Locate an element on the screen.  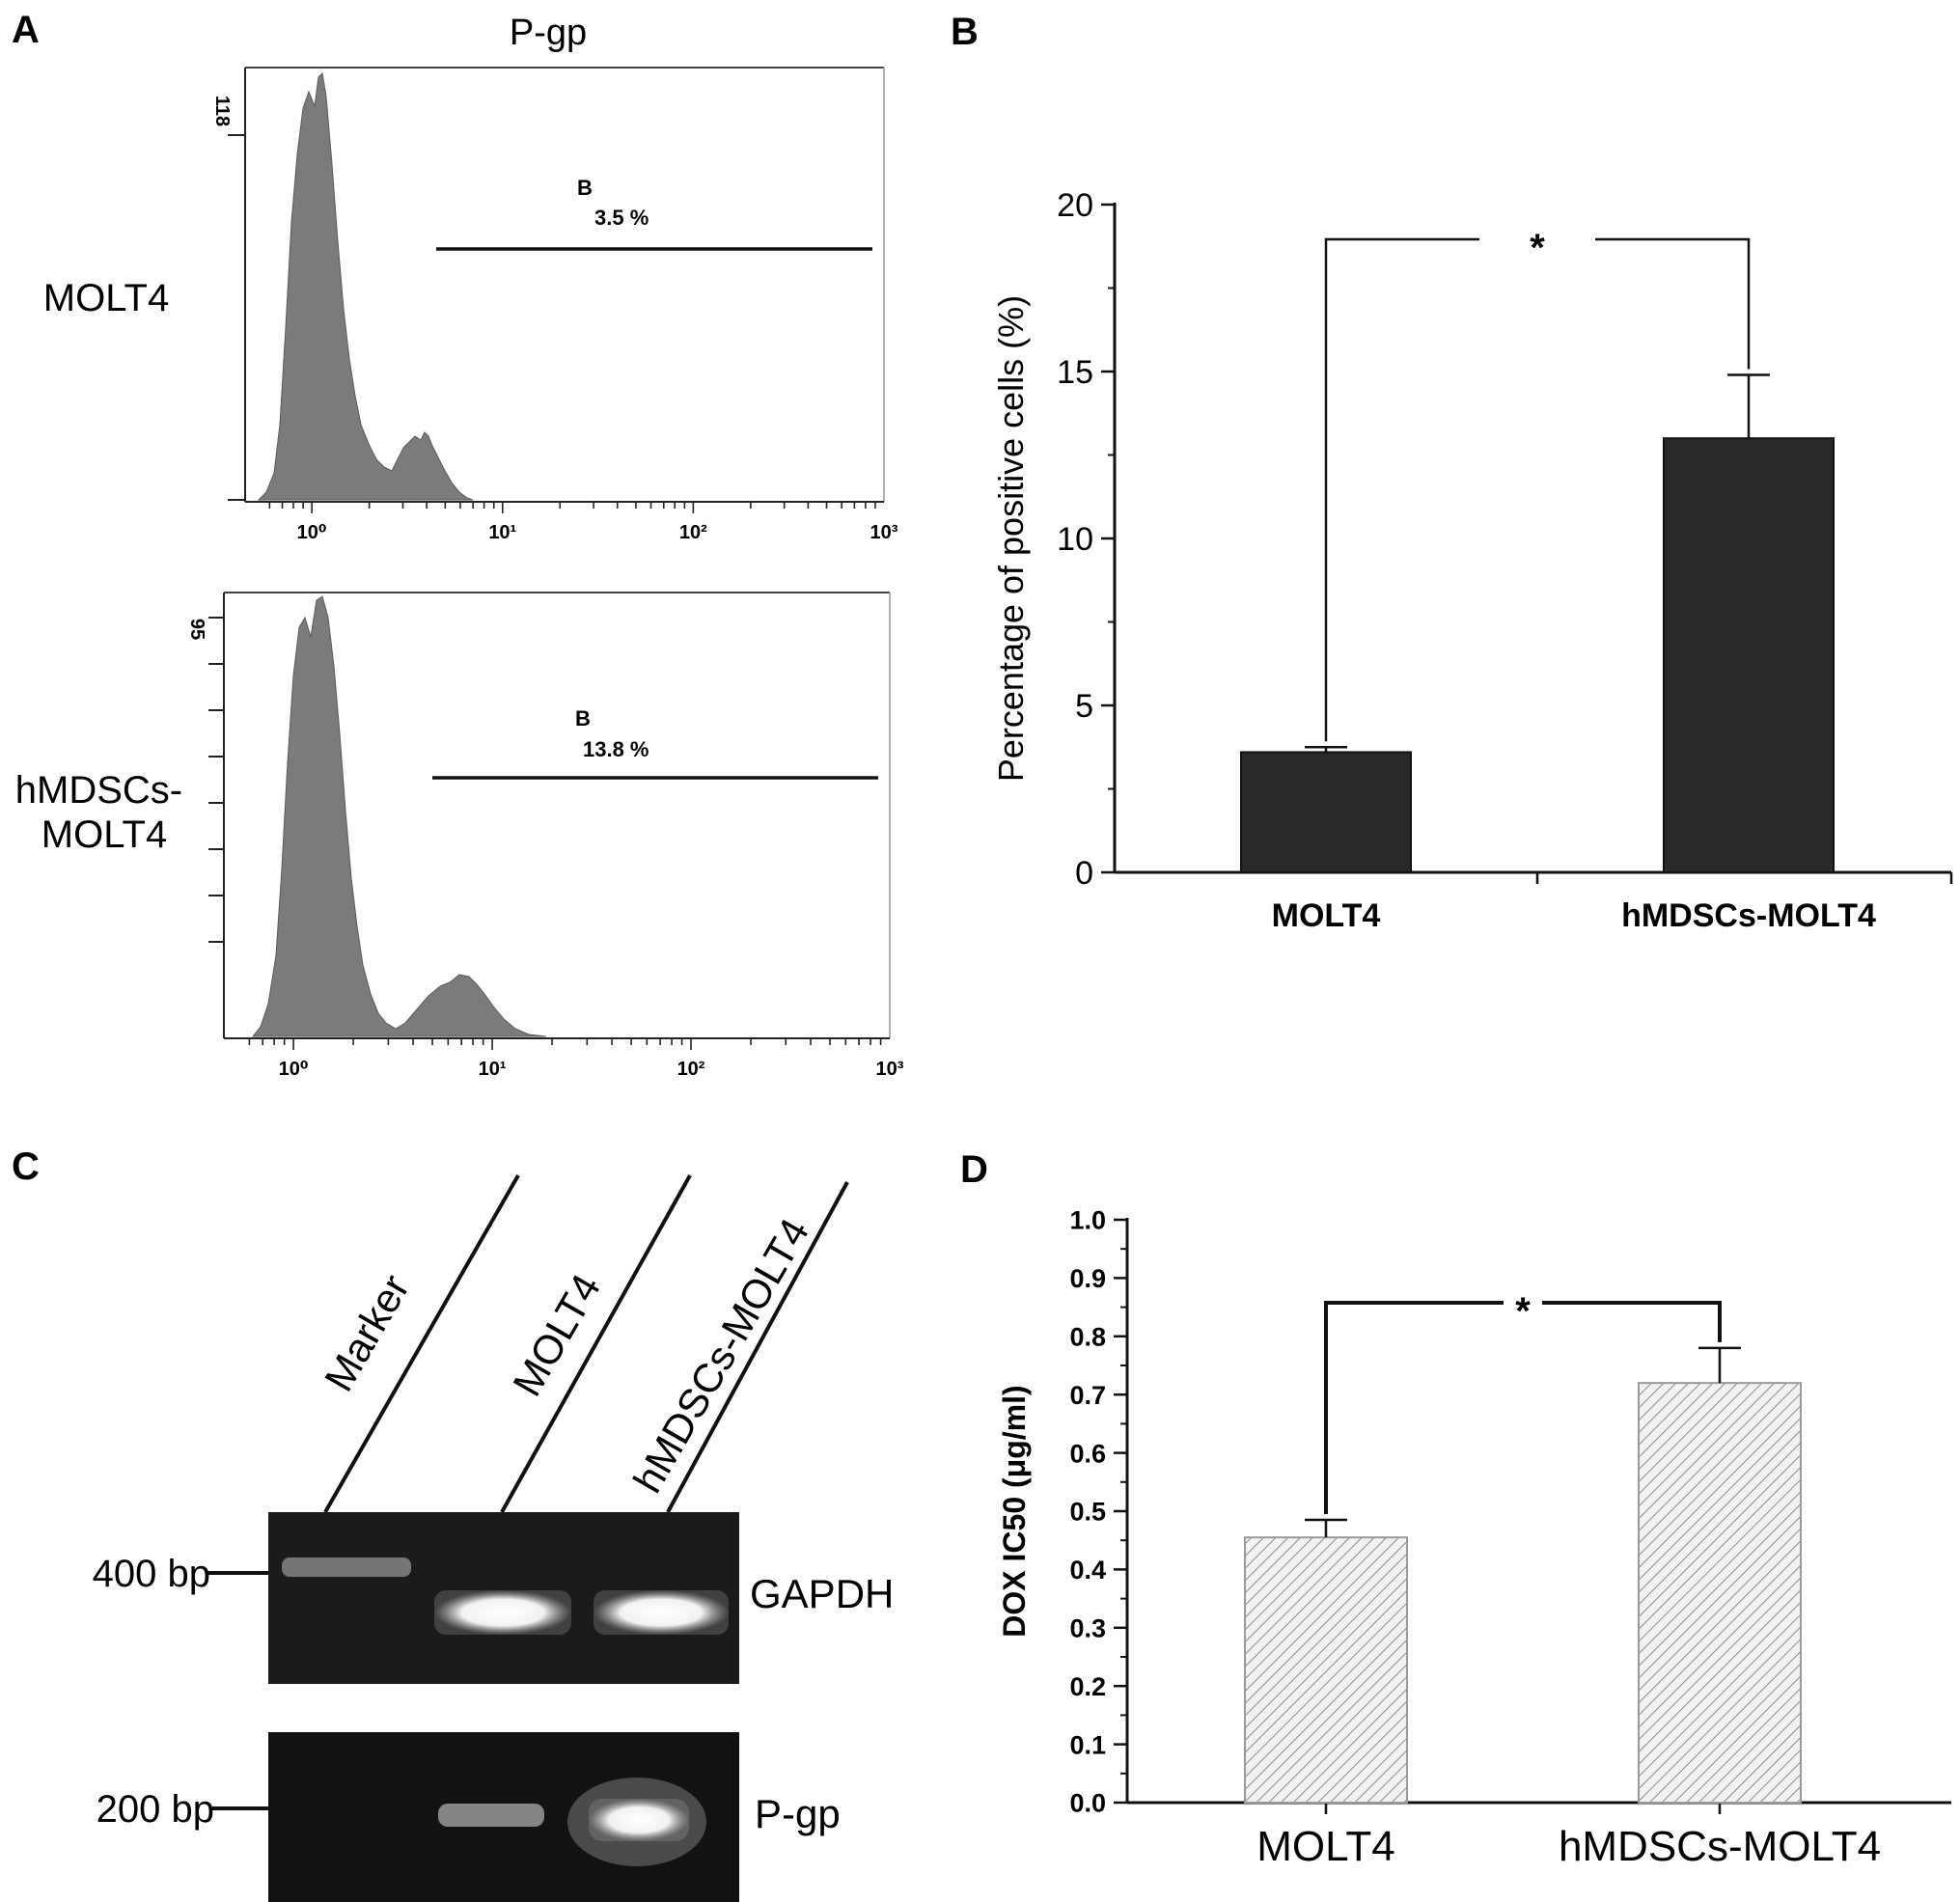
histogram-label-hmdscs-molt4: hMDSCs- MOLT4 is located at coordinates (104, 812).